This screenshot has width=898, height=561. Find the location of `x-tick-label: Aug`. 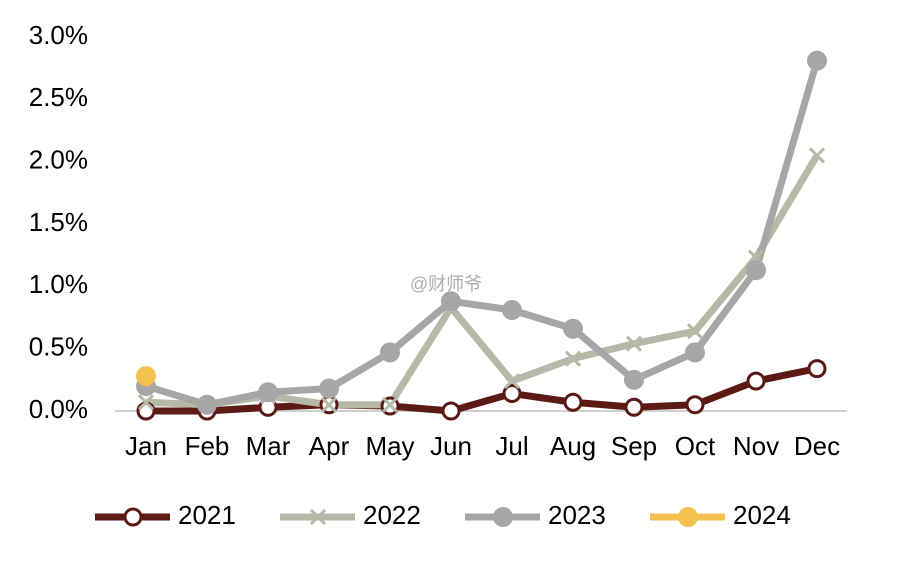

x-tick-label: Aug is located at coordinates (573, 446).